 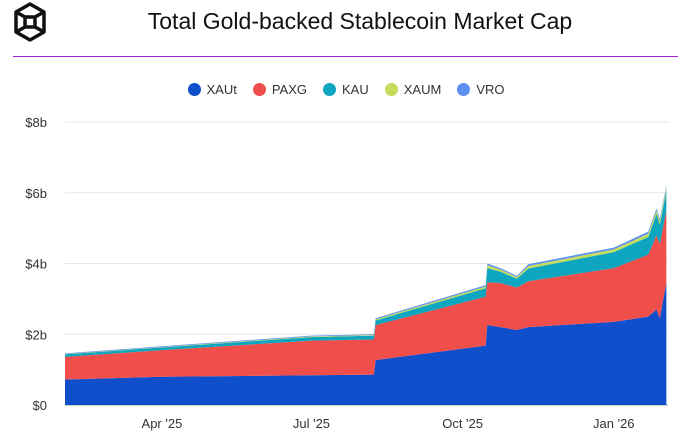 What do you see at coordinates (355, 89) in the screenshot?
I see `legend-label: KAU` at bounding box center [355, 89].